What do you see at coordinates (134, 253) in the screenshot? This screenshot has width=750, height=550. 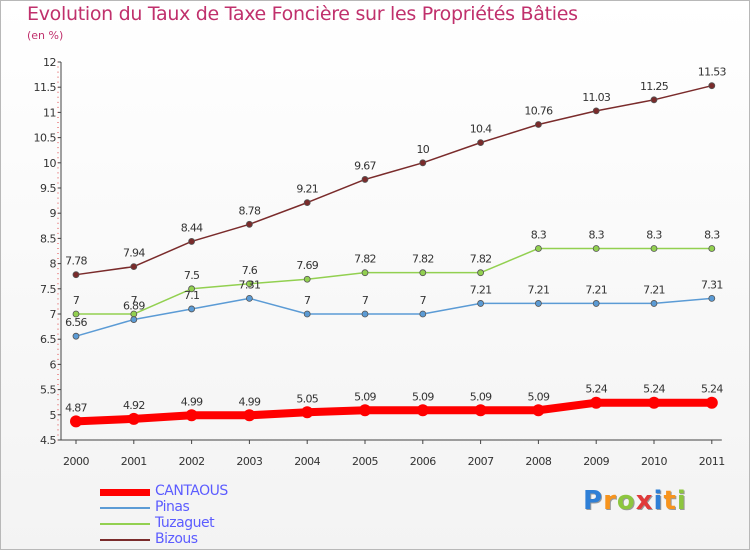 I see `data-label: 7.94` at bounding box center [134, 253].